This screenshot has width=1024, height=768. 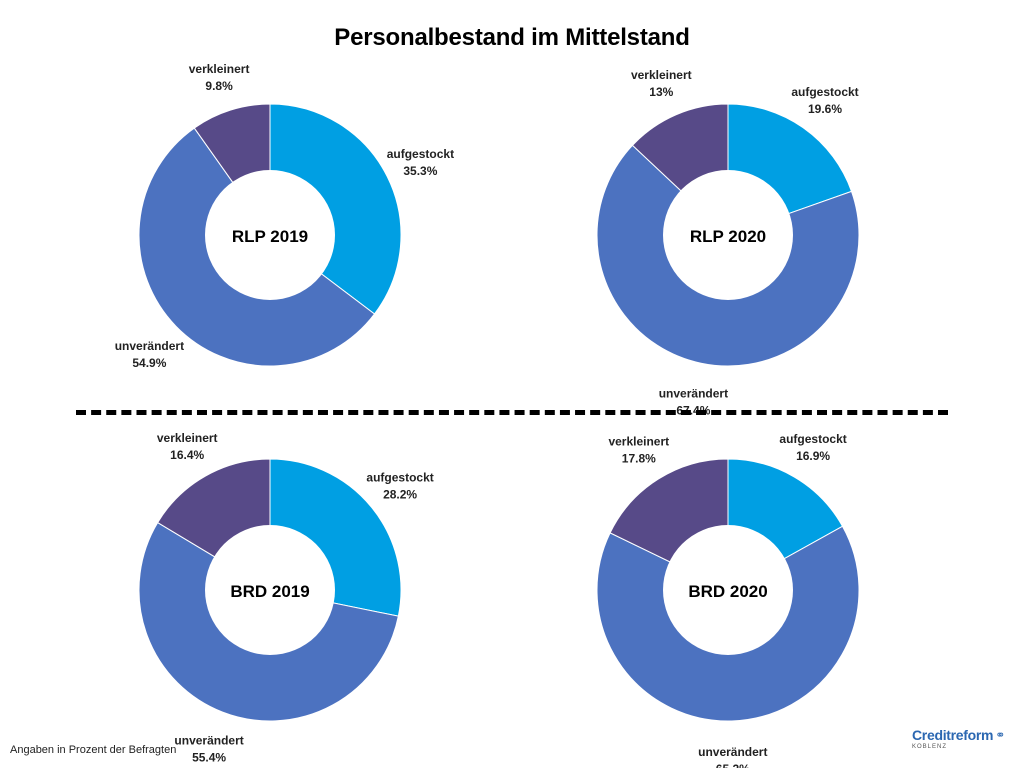 What do you see at coordinates (219, 69) in the screenshot?
I see `slice-label-rlp-2019-verkleinert: verkleinert` at bounding box center [219, 69].